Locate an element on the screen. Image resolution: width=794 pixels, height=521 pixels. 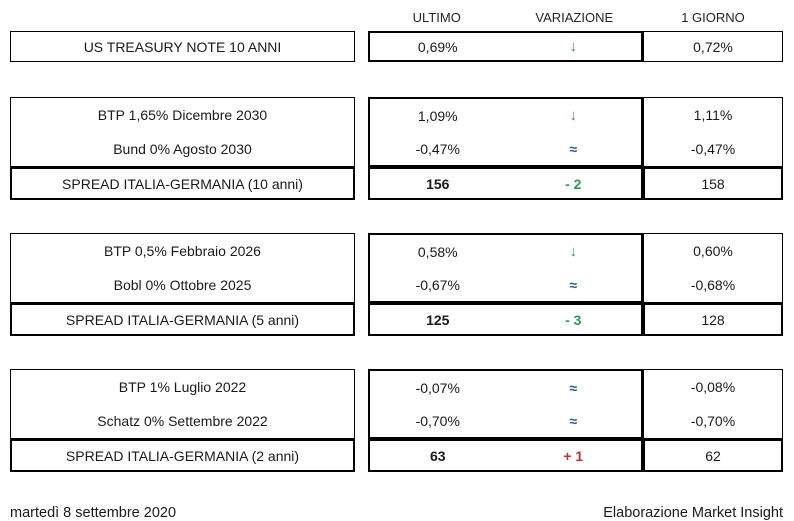
ultimo-variazione-box: 1,09% ↓ -0,47% ≈ is located at coordinates (505, 132).